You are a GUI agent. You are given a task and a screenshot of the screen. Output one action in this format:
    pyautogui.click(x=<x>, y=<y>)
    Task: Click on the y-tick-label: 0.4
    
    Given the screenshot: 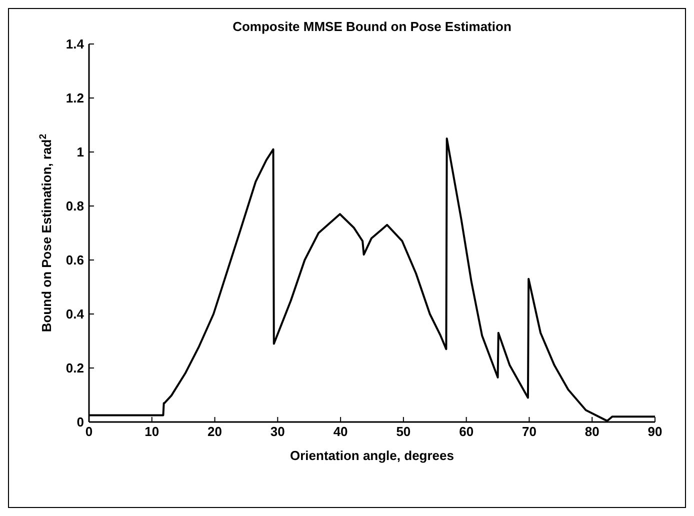 What is the action you would take?
    pyautogui.click(x=75, y=314)
    